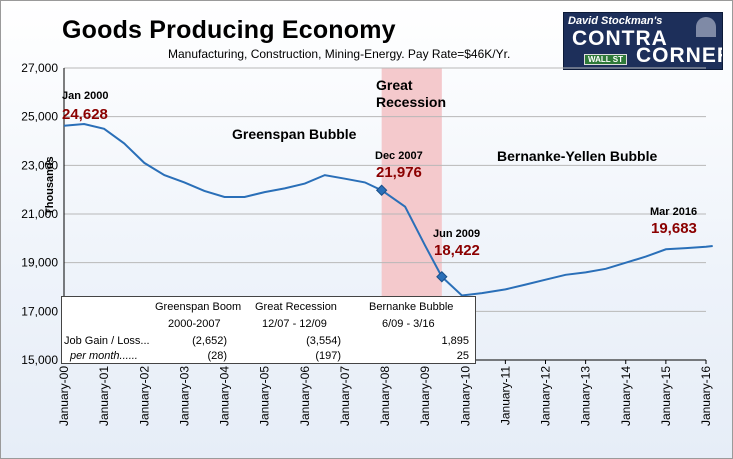 This screenshot has height=459, width=733. I want to click on x-tick-label: January-10, so click(465, 396).